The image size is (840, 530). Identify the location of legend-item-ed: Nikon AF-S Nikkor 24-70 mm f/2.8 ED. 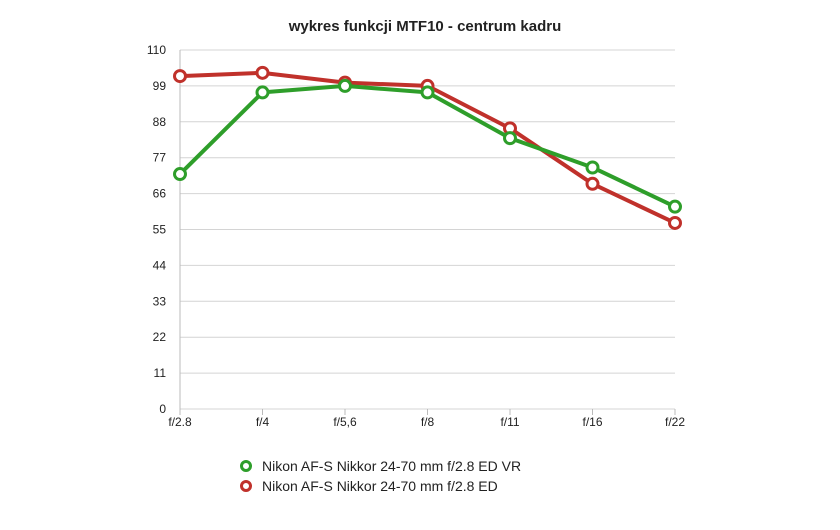
(380, 486).